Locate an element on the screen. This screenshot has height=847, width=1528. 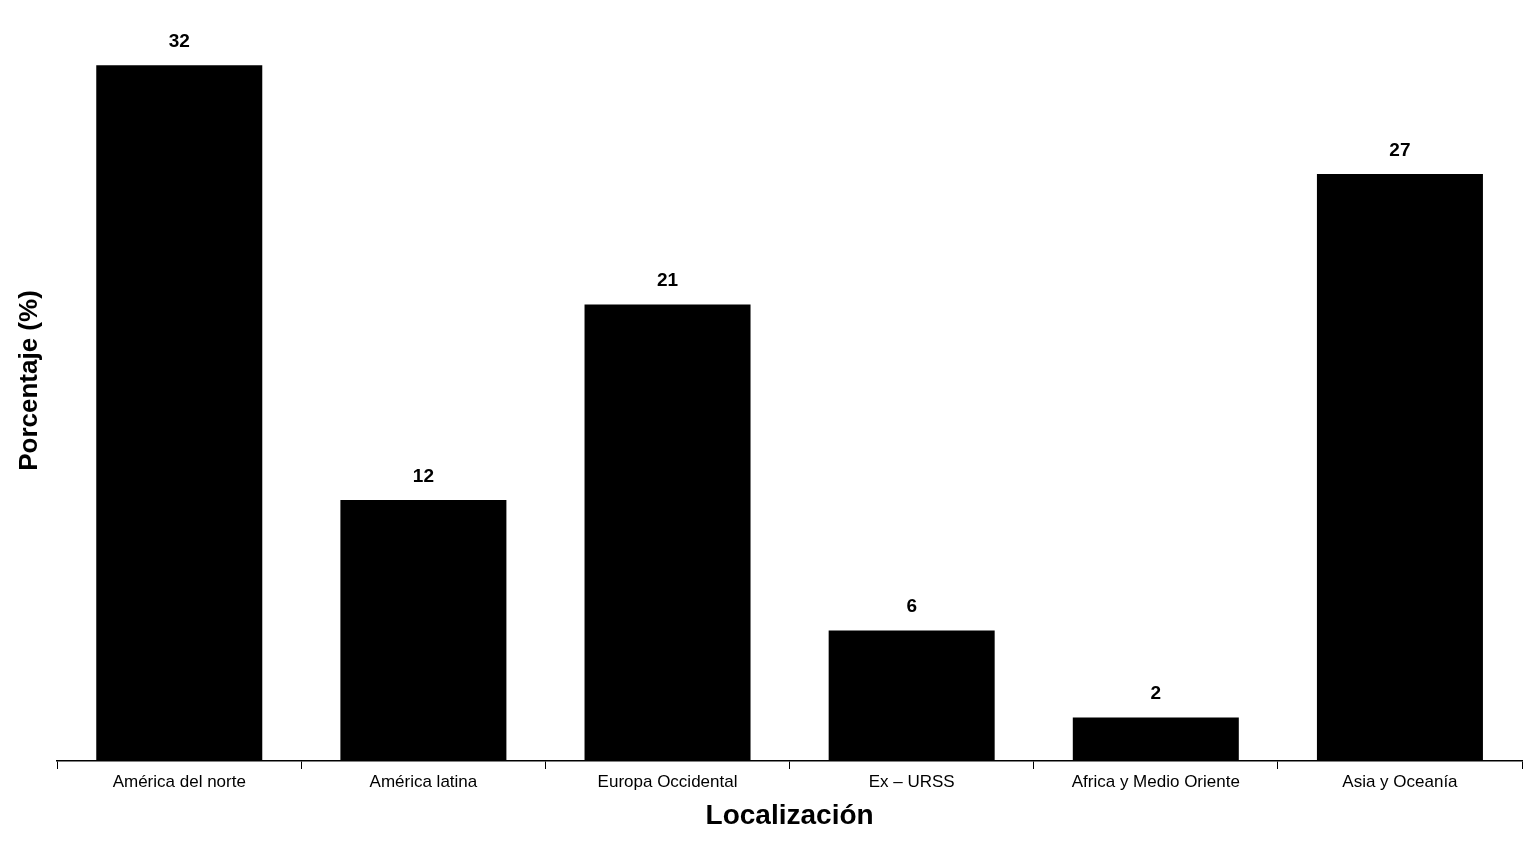
x-tick-label: América latina is located at coordinates (423, 781).